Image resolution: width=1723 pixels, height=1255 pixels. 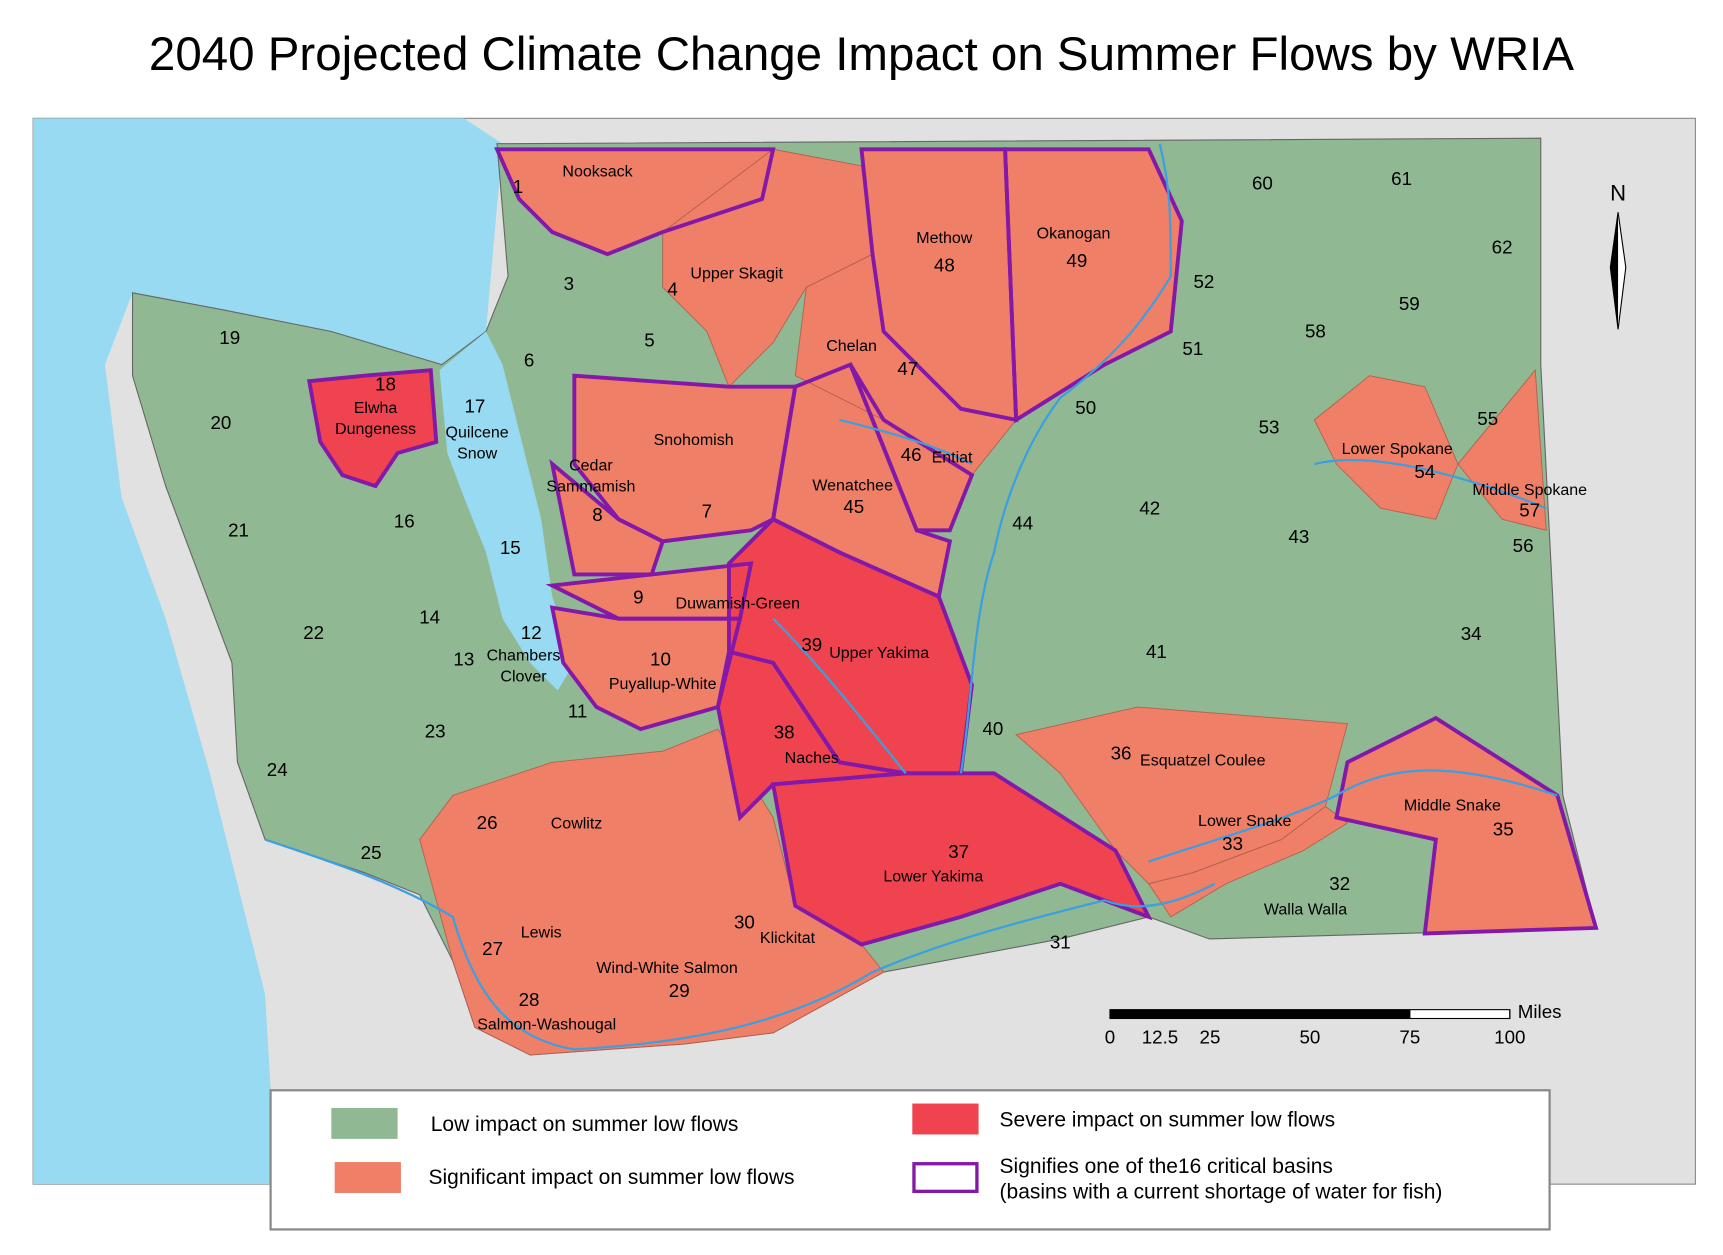 I want to click on wria-number: 8, so click(x=597, y=514).